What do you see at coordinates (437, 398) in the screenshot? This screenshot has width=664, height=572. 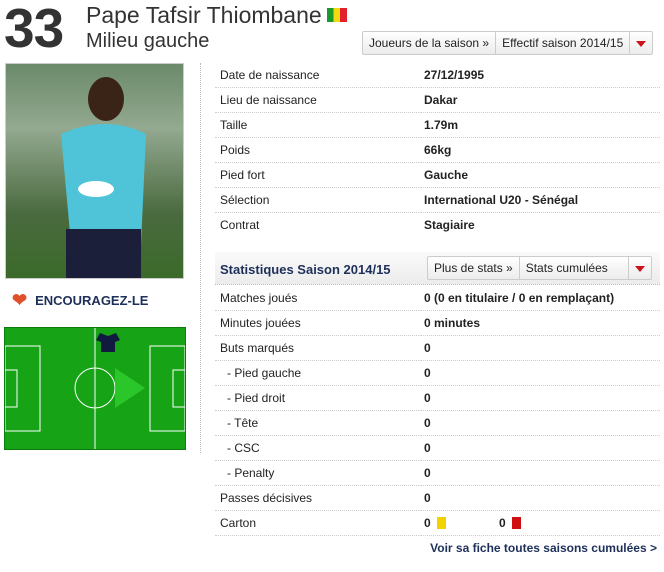 I see `stat-row: - Pied droit 0` at bounding box center [437, 398].